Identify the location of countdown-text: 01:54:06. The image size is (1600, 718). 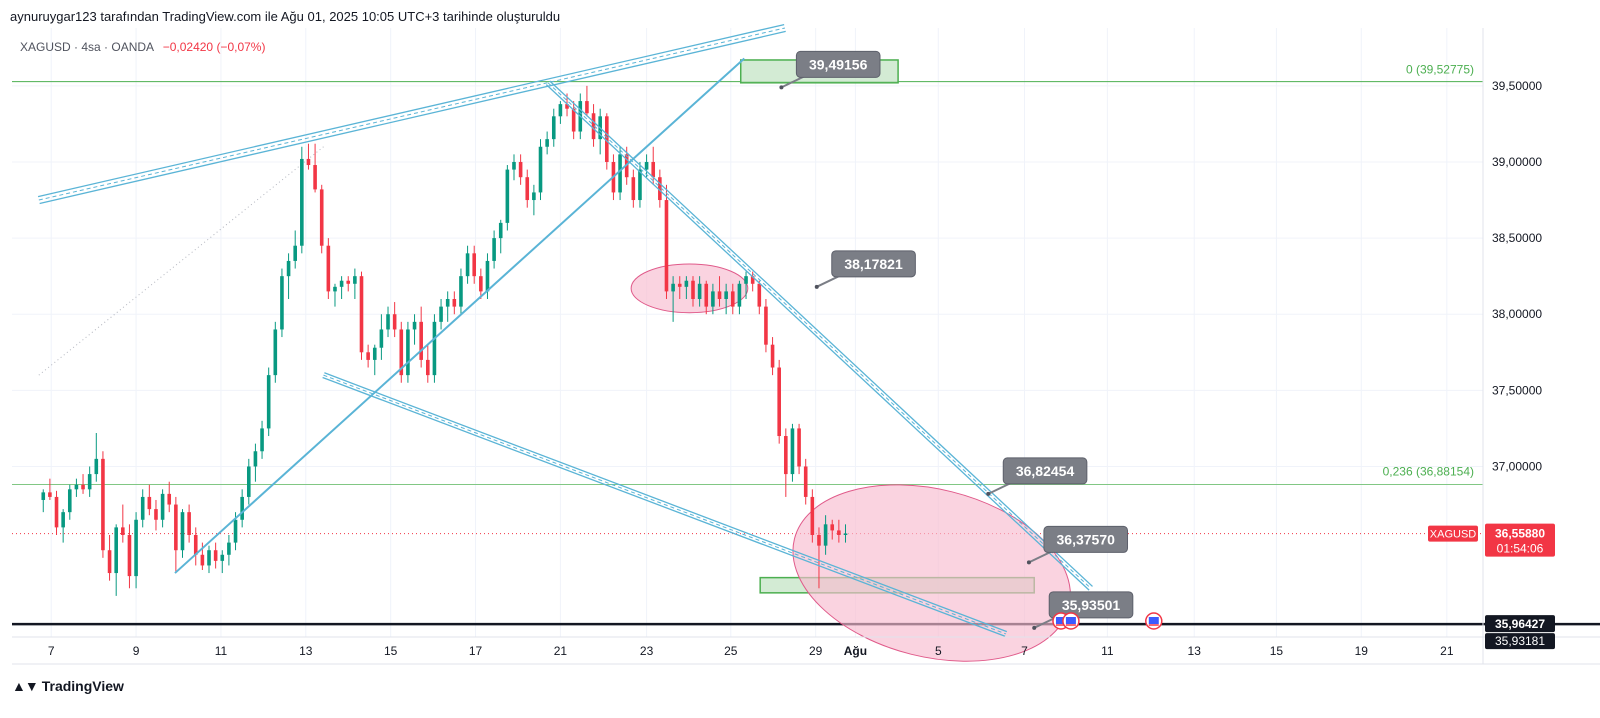
(1520, 549).